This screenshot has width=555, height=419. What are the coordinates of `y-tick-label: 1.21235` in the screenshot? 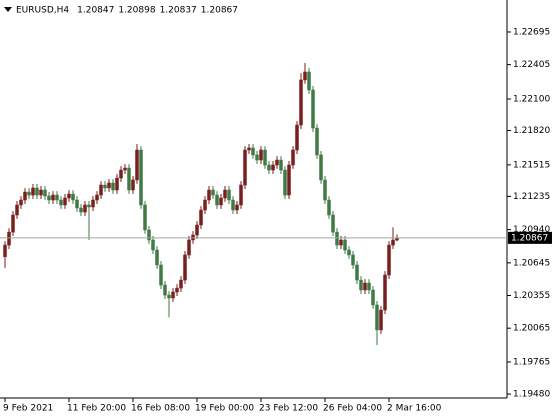 It's located at (531, 197).